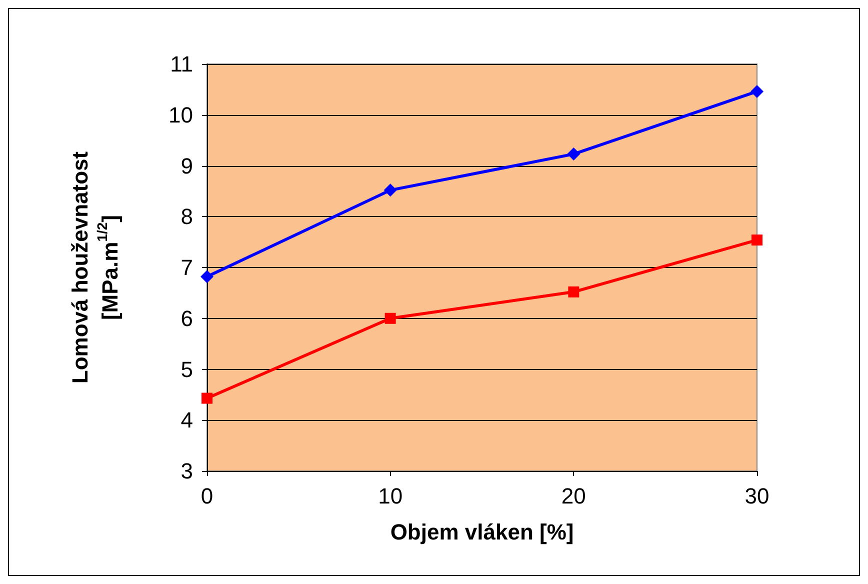 The image size is (868, 584). Describe the element at coordinates (390, 496) in the screenshot. I see `x-tick-label: 10` at that location.